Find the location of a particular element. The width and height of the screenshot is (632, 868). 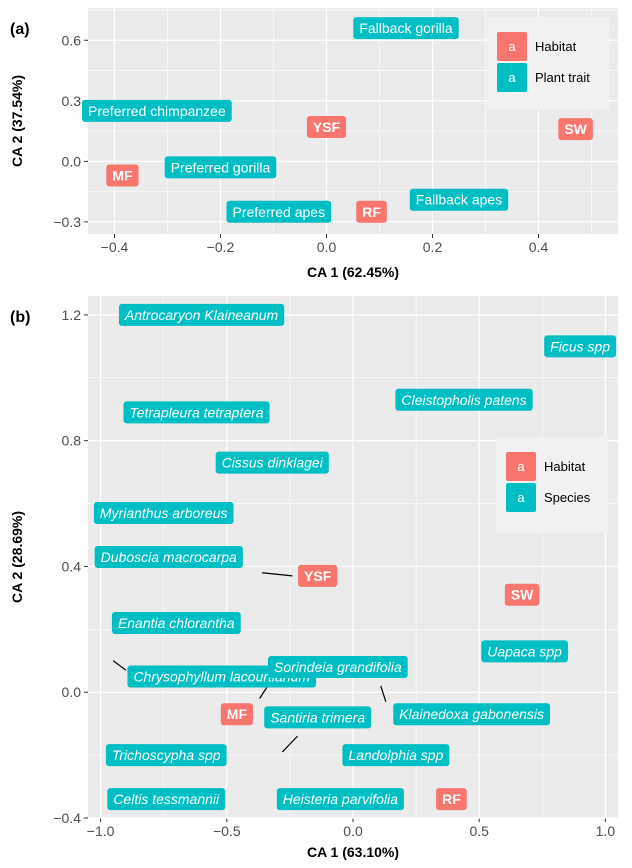

point-label-text: Myrianthus arboreus is located at coordinates (164, 513).